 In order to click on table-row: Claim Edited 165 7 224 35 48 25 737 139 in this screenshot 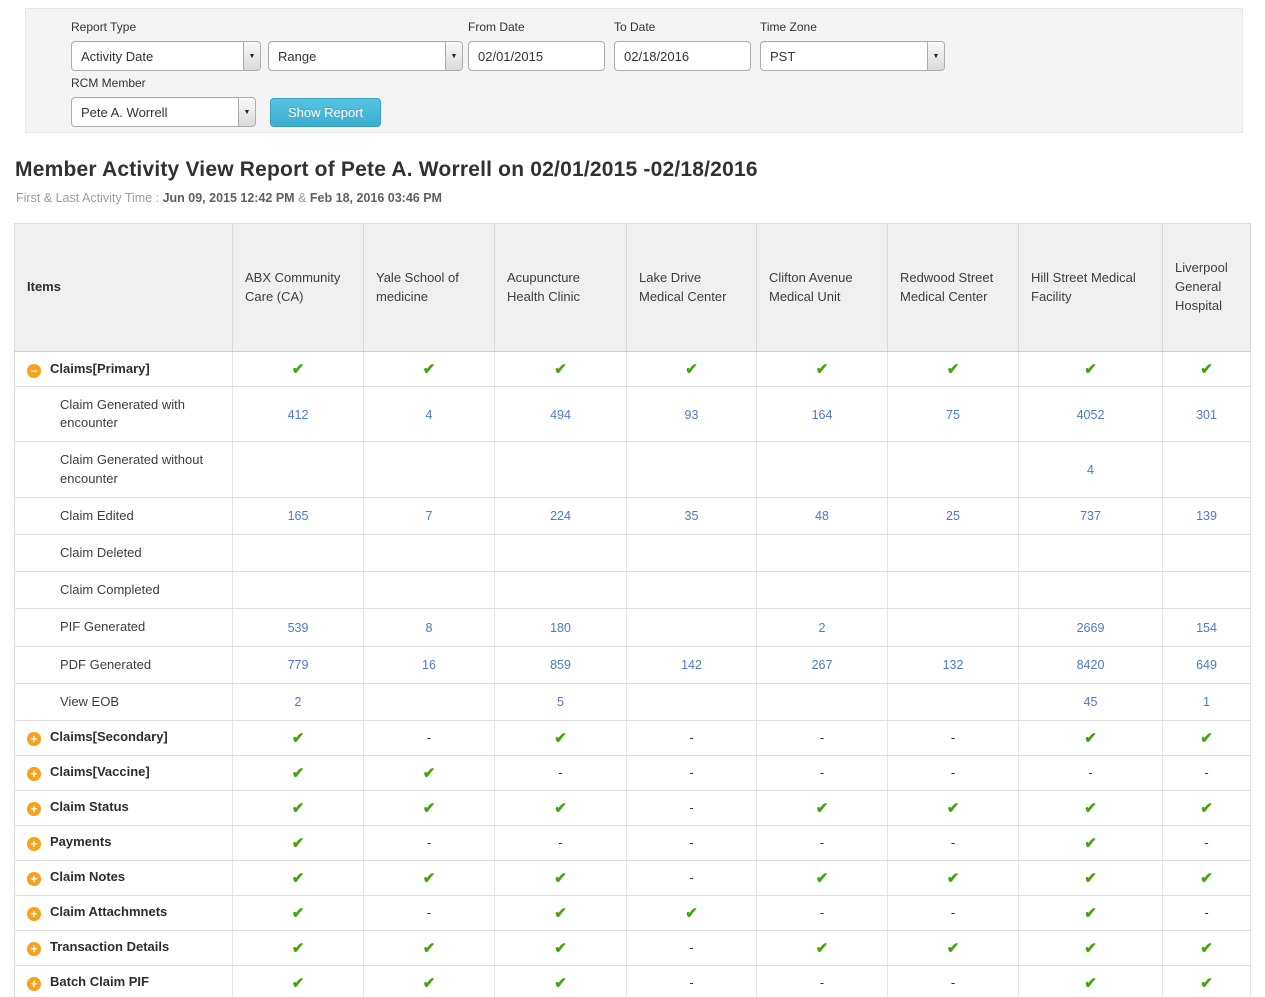, I will do `click(632, 516)`.